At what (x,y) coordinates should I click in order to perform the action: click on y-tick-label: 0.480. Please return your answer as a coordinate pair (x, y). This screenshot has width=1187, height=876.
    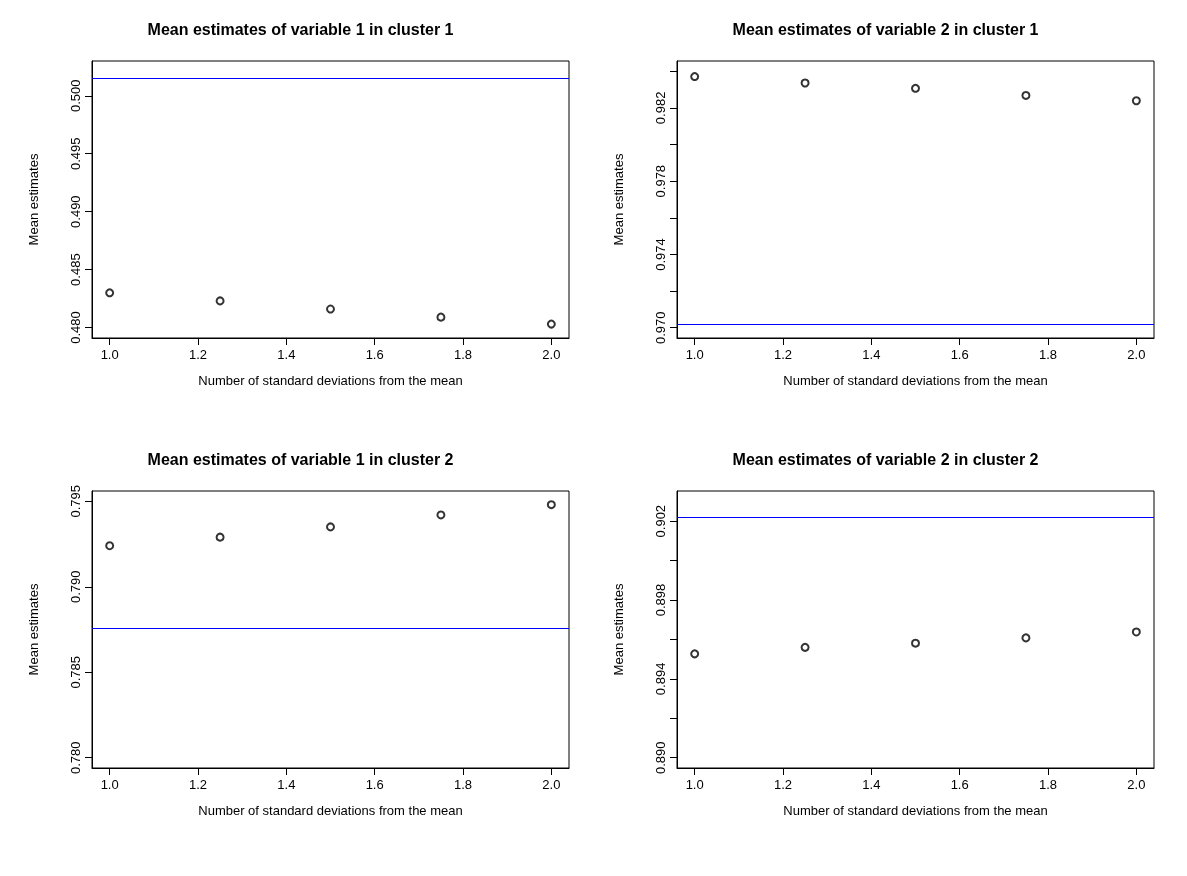
    Looking at the image, I should click on (75, 327).